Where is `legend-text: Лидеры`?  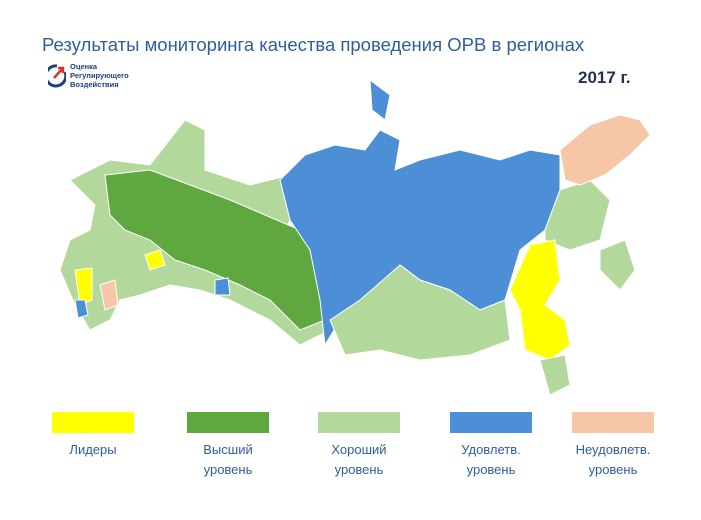 legend-text: Лидеры is located at coordinates (93, 449).